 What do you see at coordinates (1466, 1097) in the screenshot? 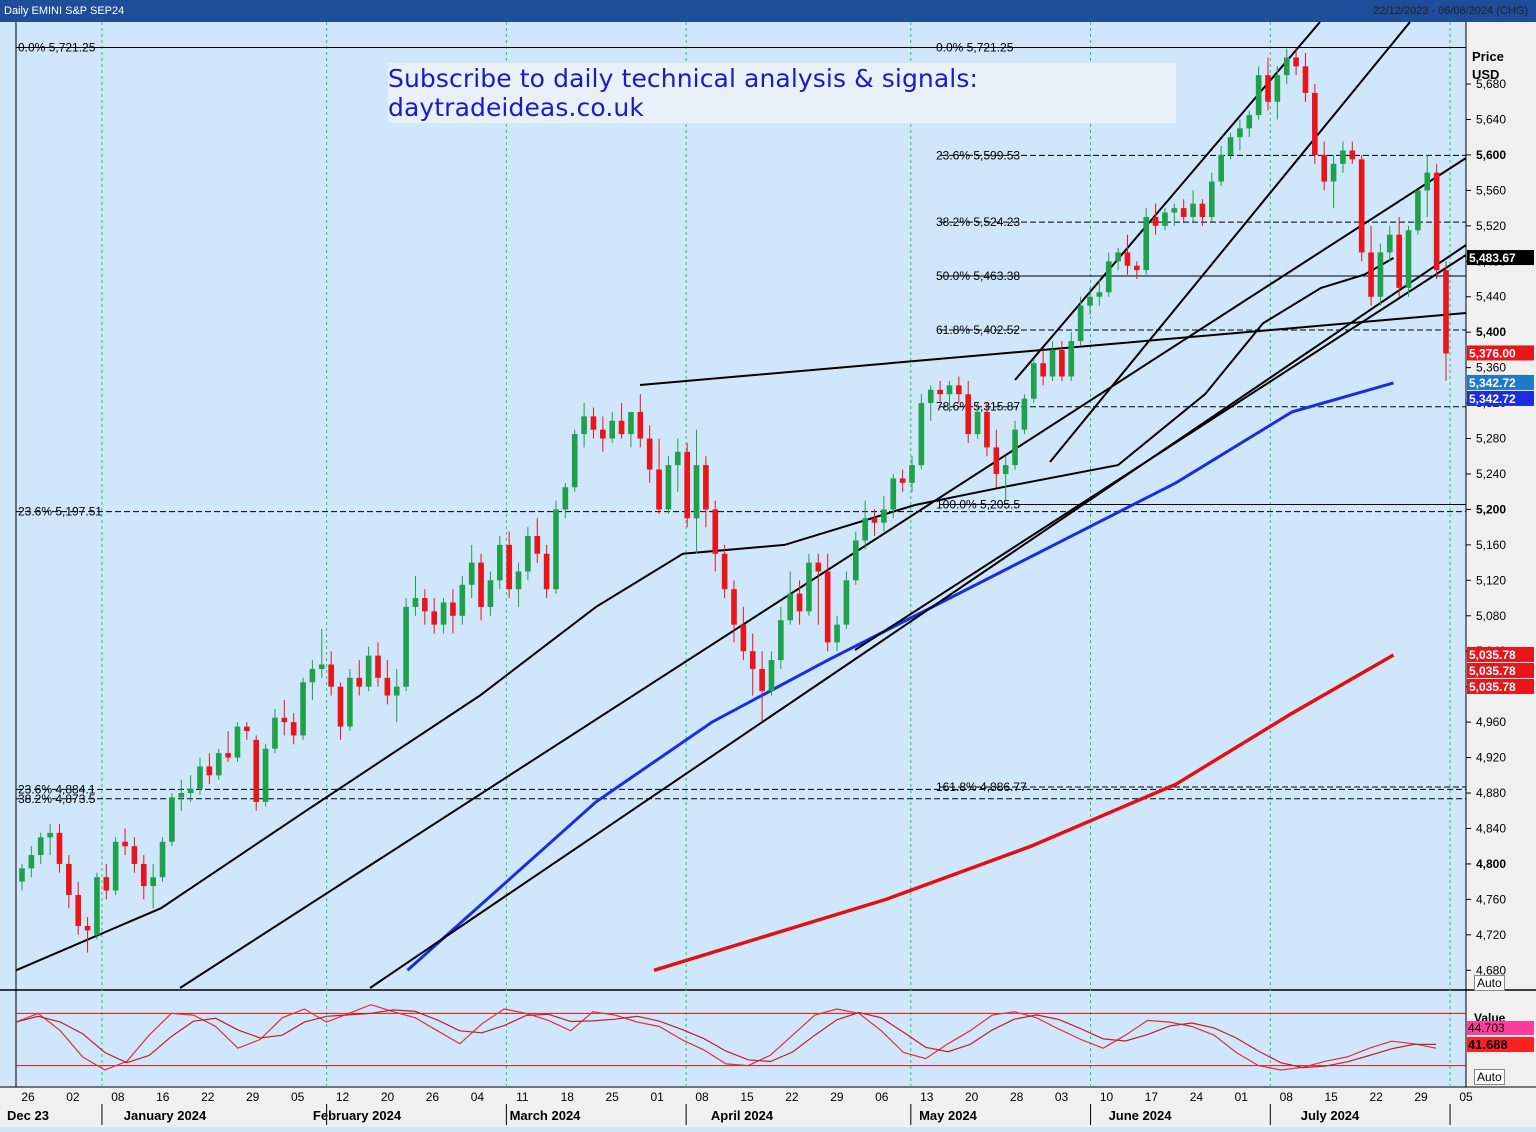
I see `time-axis-day-label: 05` at bounding box center [1466, 1097].